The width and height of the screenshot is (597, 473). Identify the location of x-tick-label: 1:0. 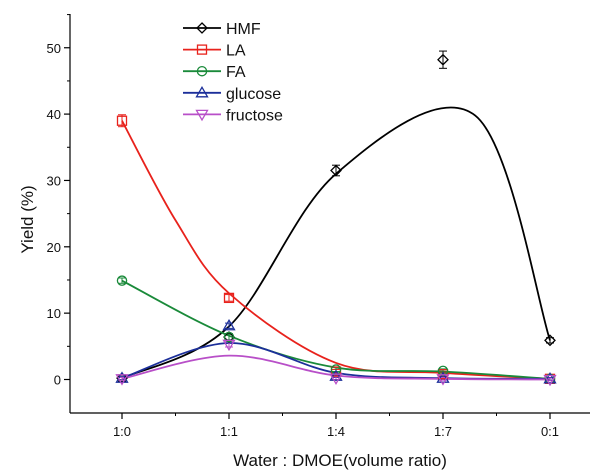
(122, 431).